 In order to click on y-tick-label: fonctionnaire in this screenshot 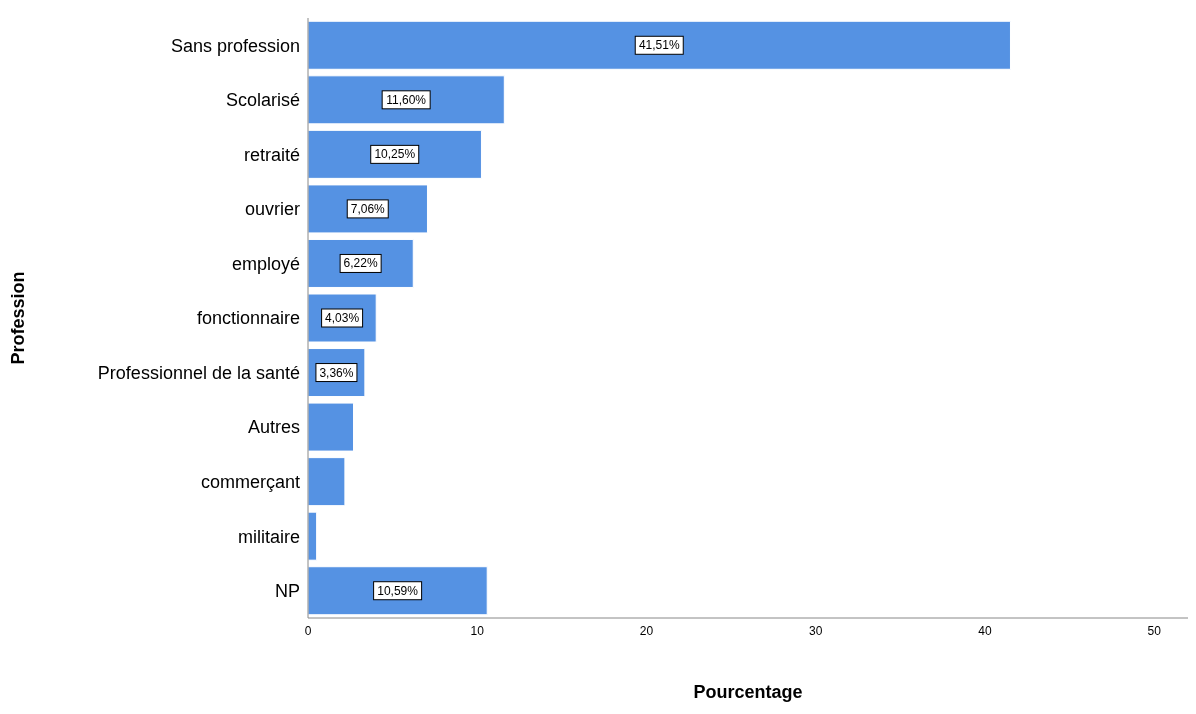, I will do `click(248, 318)`.